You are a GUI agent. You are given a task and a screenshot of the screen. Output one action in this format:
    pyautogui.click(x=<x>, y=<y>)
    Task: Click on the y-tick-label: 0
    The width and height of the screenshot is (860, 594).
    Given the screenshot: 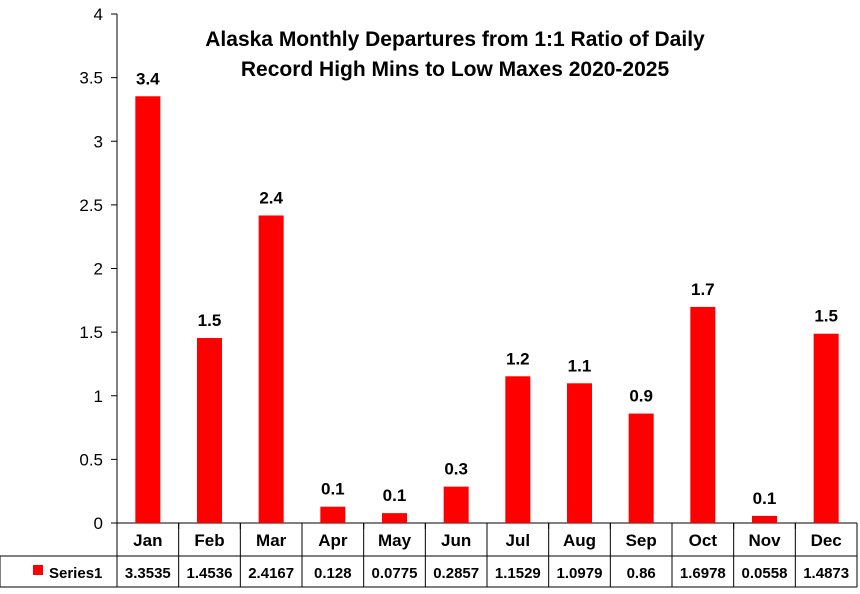 What is the action you would take?
    pyautogui.click(x=98, y=523)
    